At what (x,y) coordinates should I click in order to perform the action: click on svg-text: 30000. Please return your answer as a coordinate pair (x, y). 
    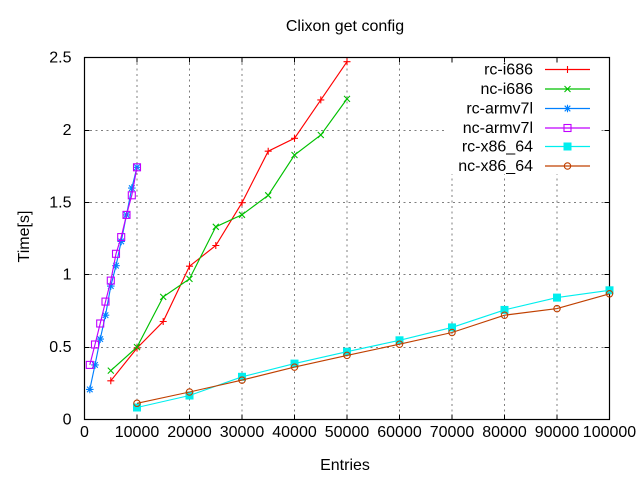
    Looking at the image, I should click on (242, 432).